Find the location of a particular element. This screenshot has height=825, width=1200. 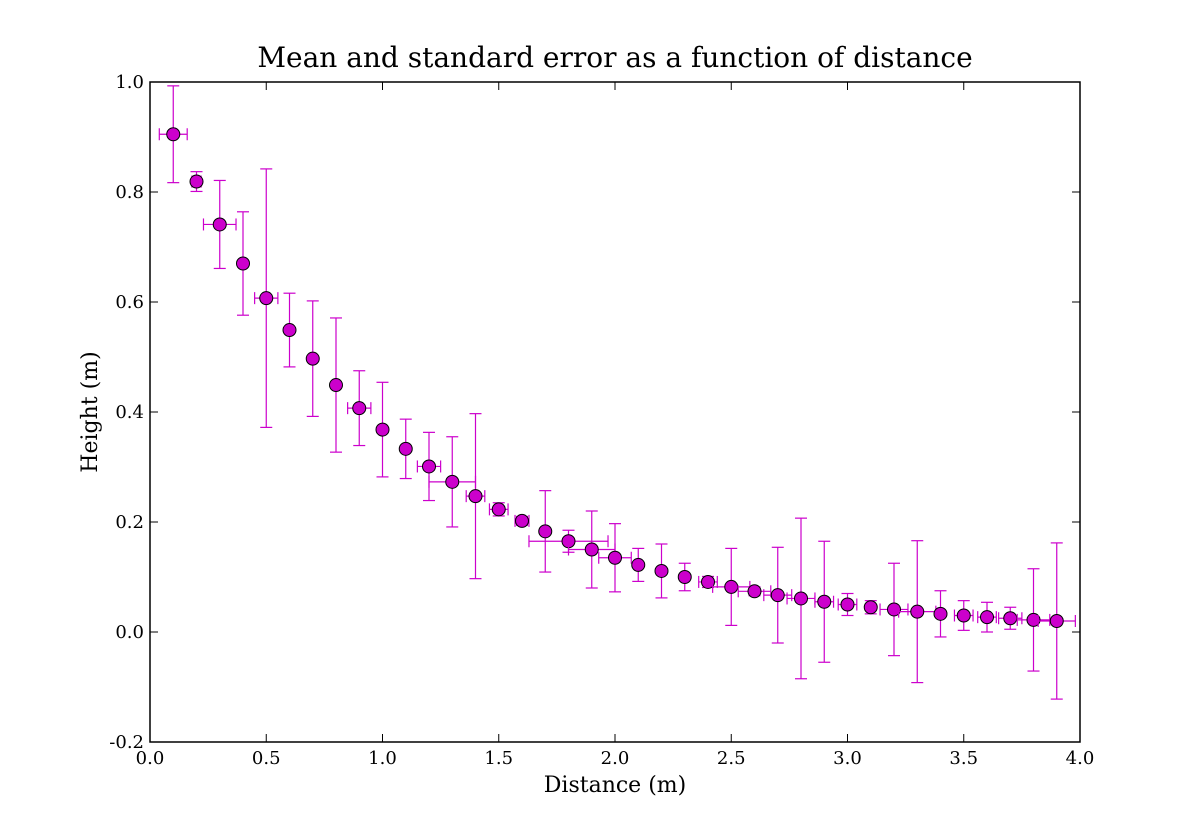

x-tick-label: 1.5 is located at coordinates (498, 758).